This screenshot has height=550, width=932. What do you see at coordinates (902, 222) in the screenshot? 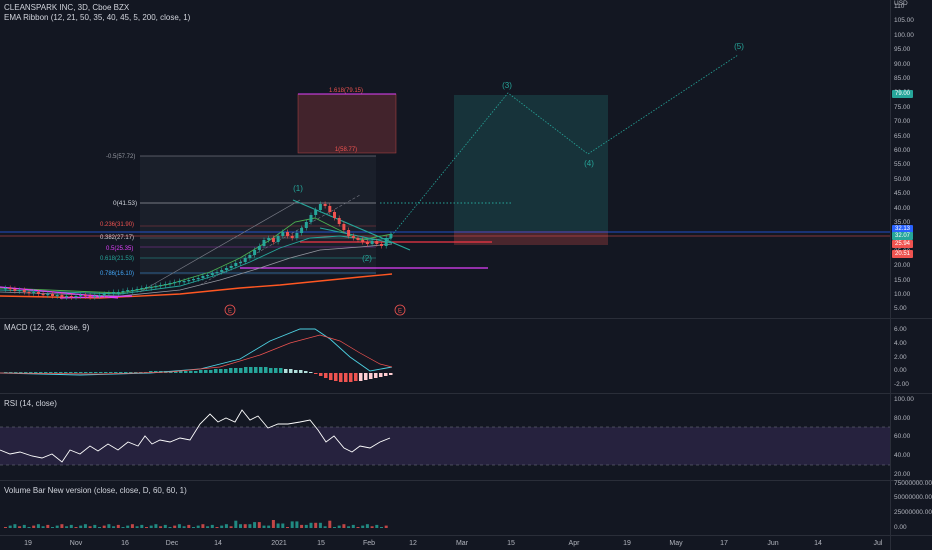
I see `price-tick-15: 35.00` at bounding box center [902, 222].